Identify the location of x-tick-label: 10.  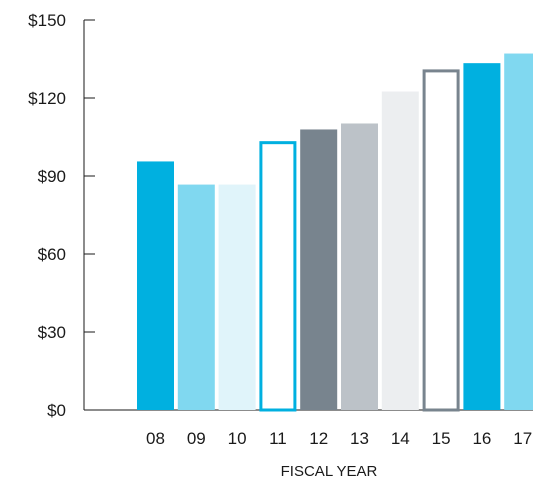
(237, 438).